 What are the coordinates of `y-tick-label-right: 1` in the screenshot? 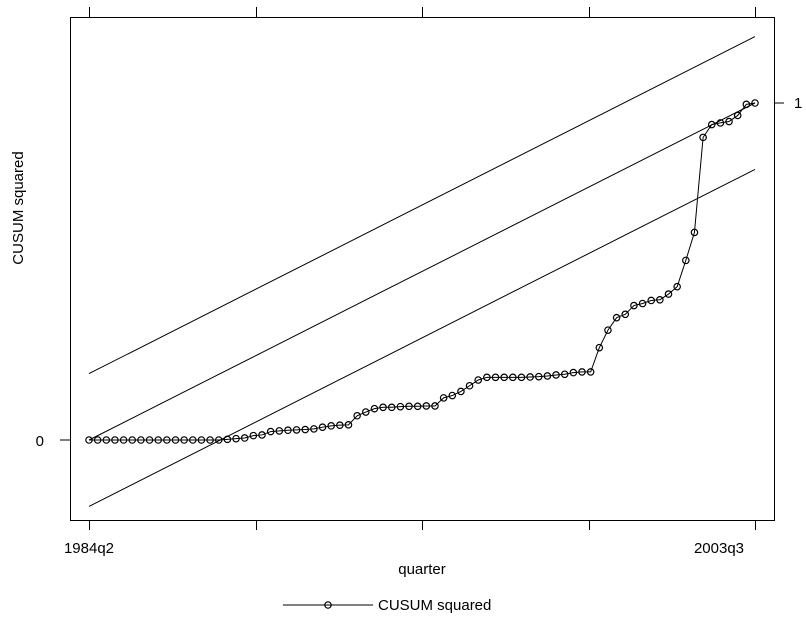 It's located at (798, 103).